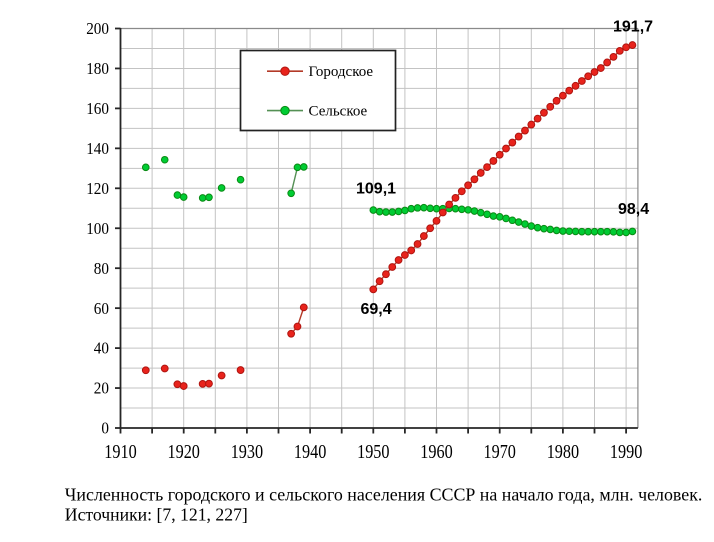 The width and height of the screenshot is (714, 542). I want to click on svg-text: 1940, so click(310, 452).